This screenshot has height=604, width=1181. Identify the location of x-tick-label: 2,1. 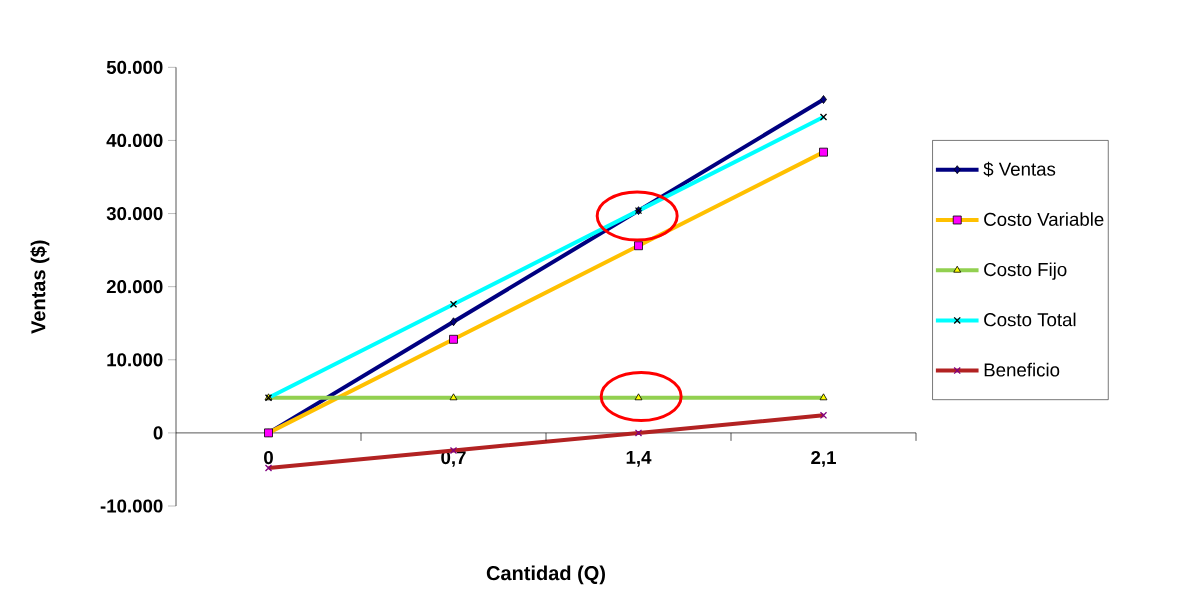
(823, 458).